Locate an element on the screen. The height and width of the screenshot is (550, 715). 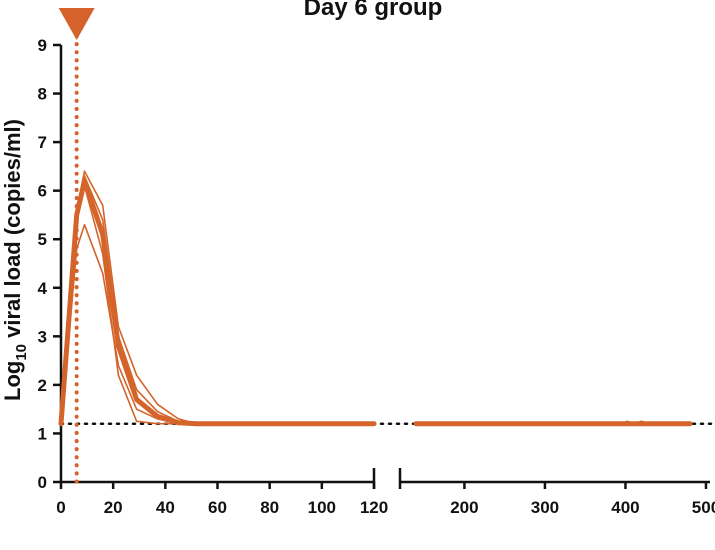
x-tick-label: 80 is located at coordinates (269, 507).